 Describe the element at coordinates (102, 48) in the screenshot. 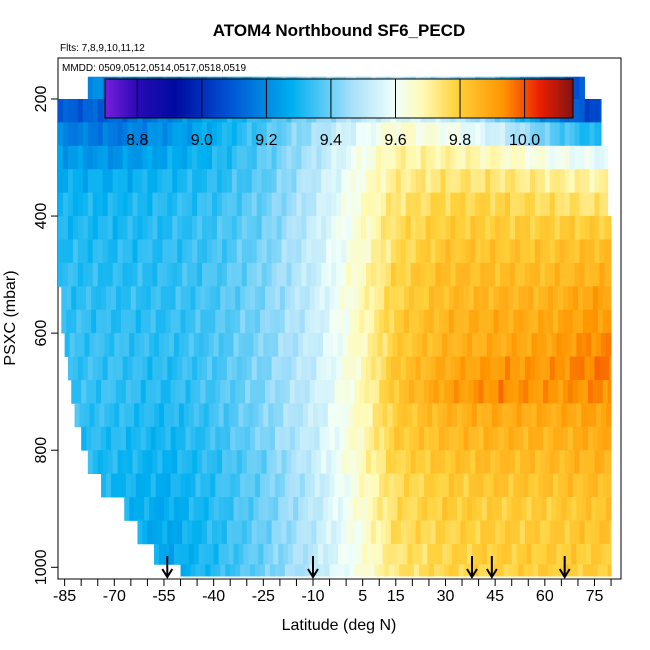

I see `flights-note: Flts: 7,8,9,10,11,12` at that location.